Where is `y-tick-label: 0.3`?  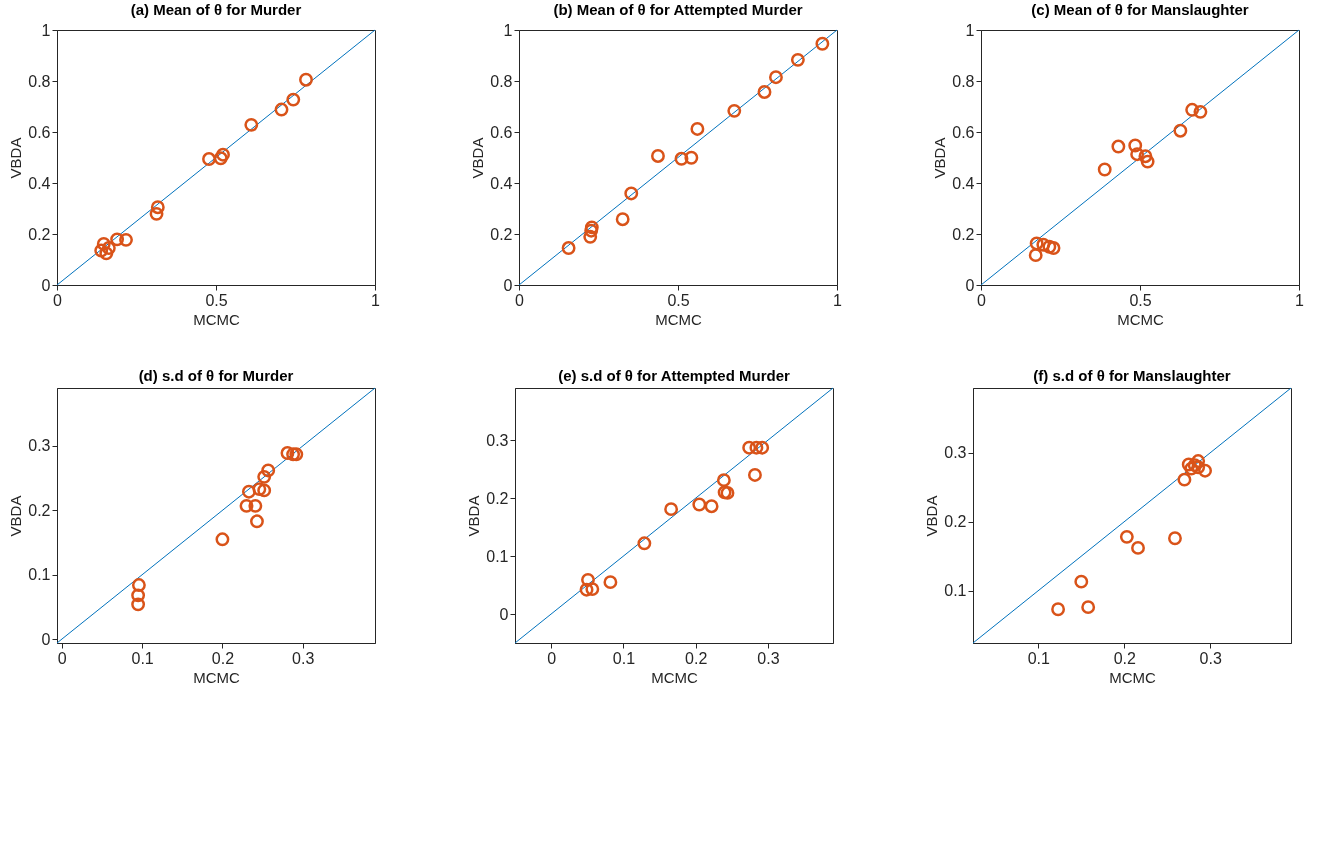 y-tick-label: 0.3 is located at coordinates (955, 453).